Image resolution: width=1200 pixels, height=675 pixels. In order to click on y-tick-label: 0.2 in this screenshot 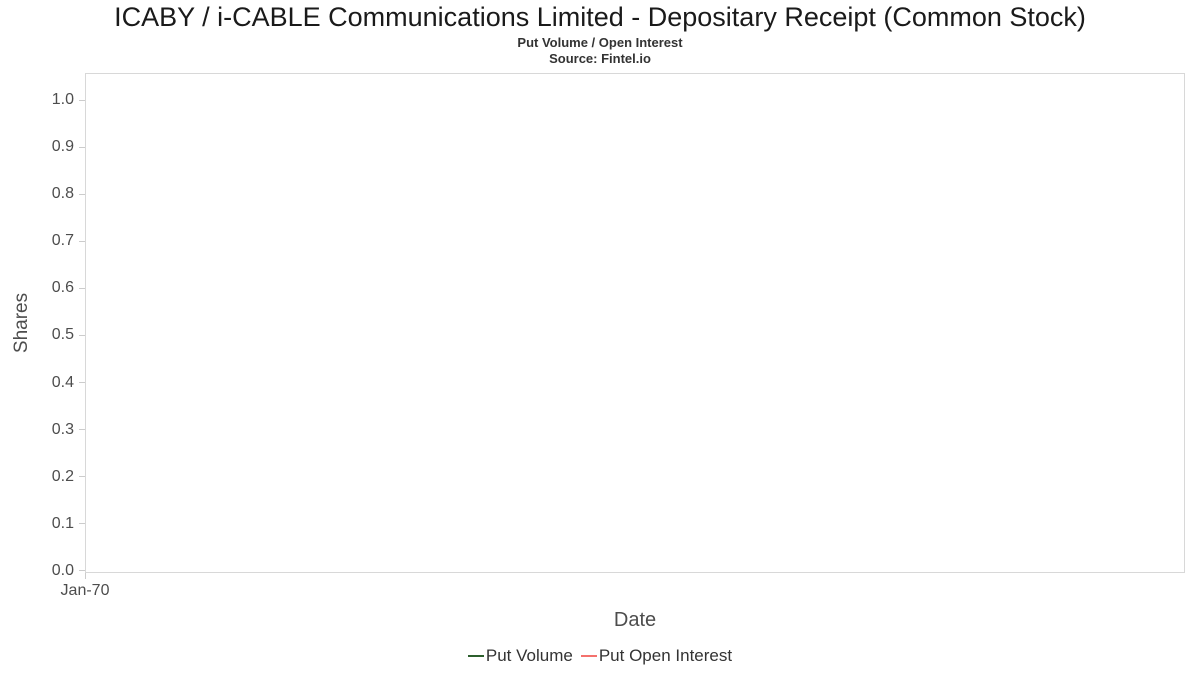, I will do `click(62, 476)`.